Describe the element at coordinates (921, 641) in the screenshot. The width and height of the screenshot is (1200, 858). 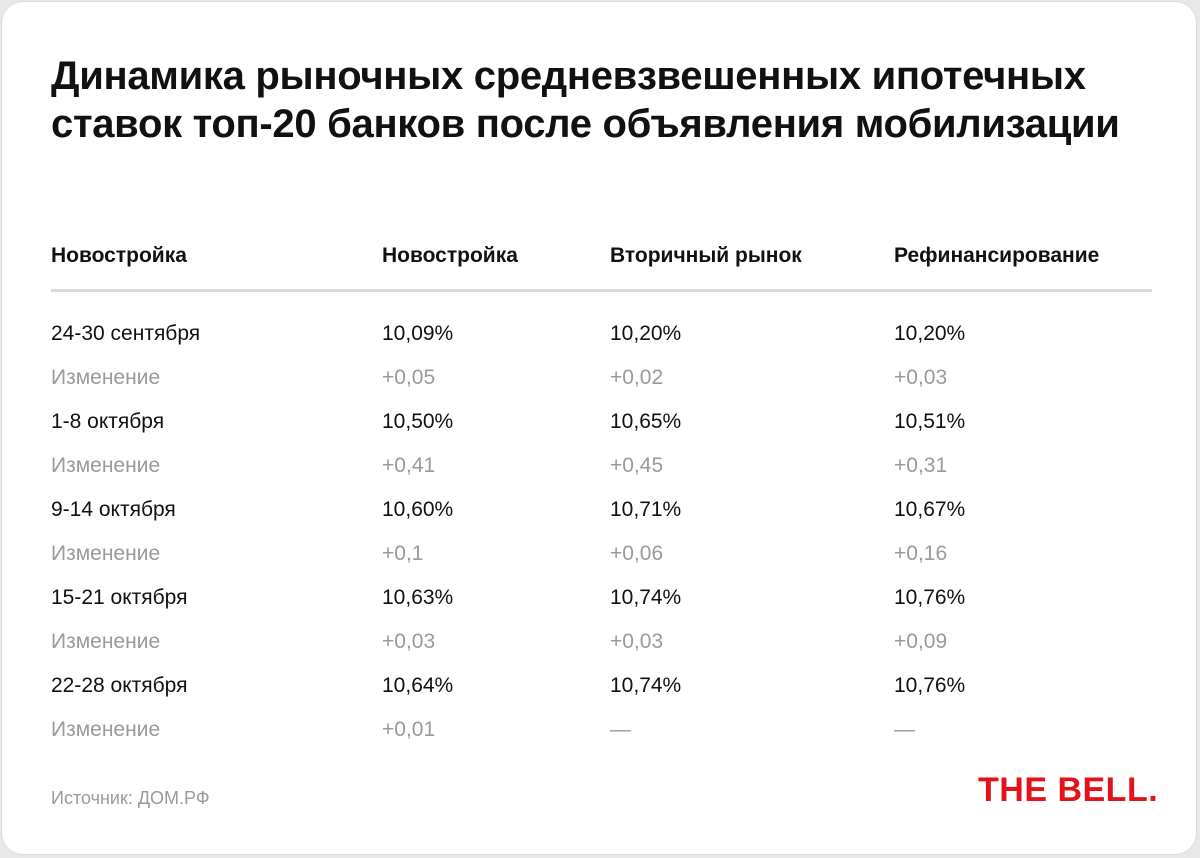
I see `change-value: +0,09` at that location.